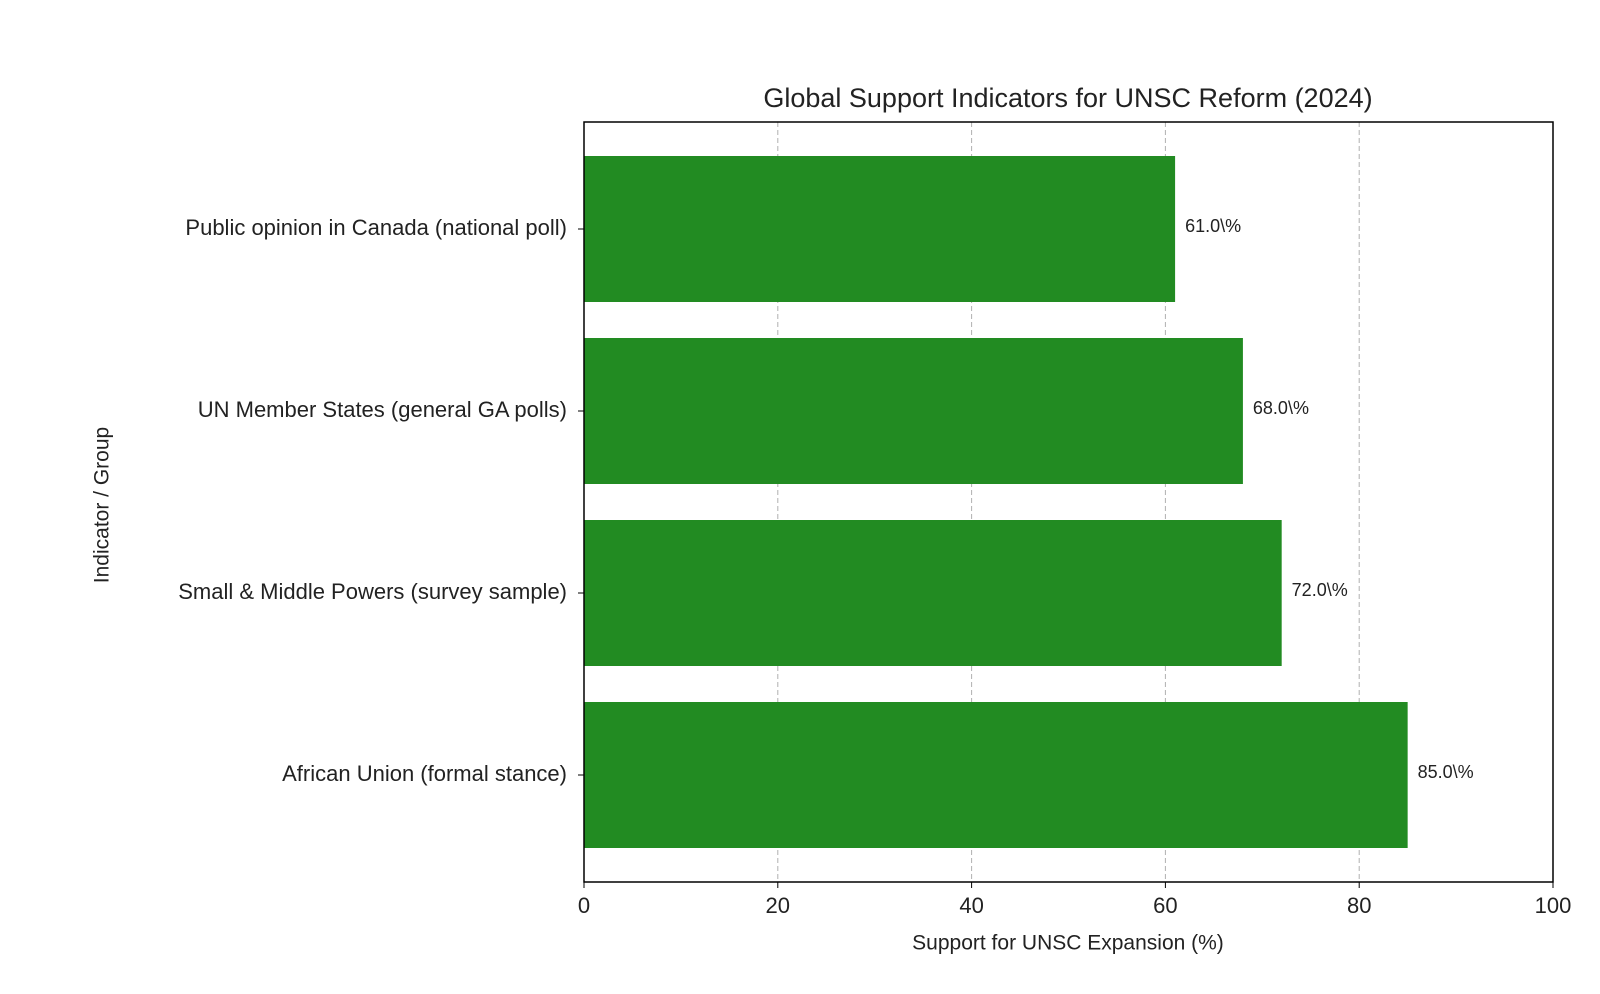  Describe the element at coordinates (102, 505) in the screenshot. I see `y-axis-label: Indicator / Group` at that location.